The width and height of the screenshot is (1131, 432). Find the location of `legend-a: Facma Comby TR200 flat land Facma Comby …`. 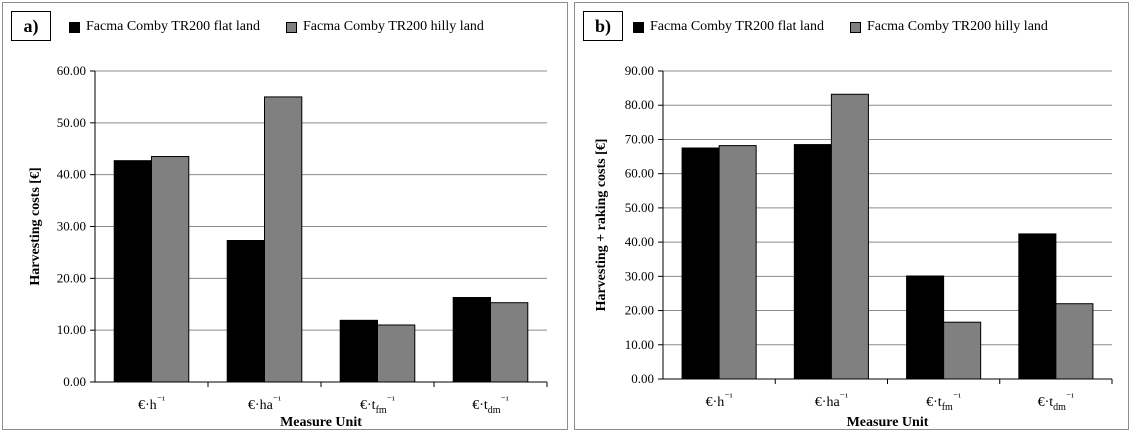

legend-a: Facma Comby TR200 flat land Facma Comby … is located at coordinates (289, 27).